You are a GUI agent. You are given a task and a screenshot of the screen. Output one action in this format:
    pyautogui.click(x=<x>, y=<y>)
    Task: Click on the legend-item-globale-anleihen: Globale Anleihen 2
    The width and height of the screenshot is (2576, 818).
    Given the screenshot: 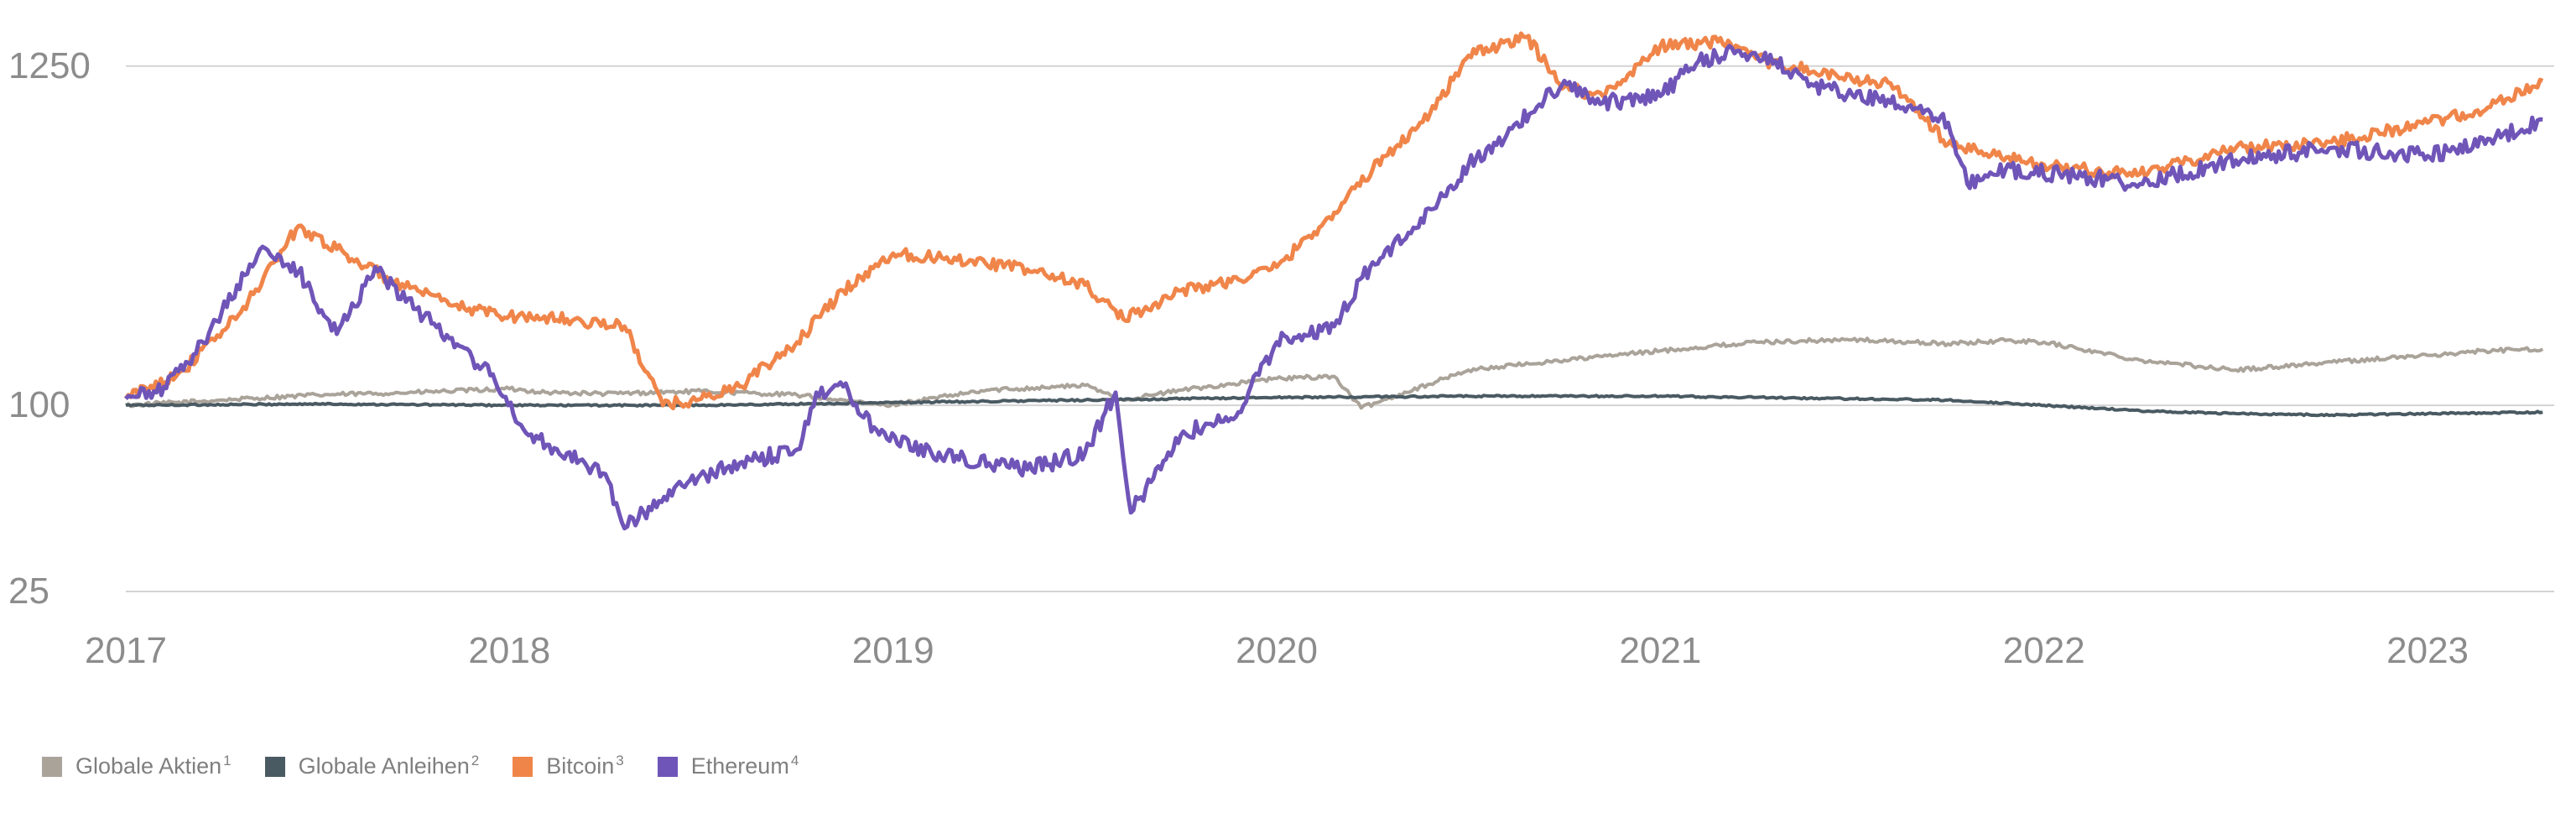 What is the action you would take?
    pyautogui.click(x=372, y=766)
    